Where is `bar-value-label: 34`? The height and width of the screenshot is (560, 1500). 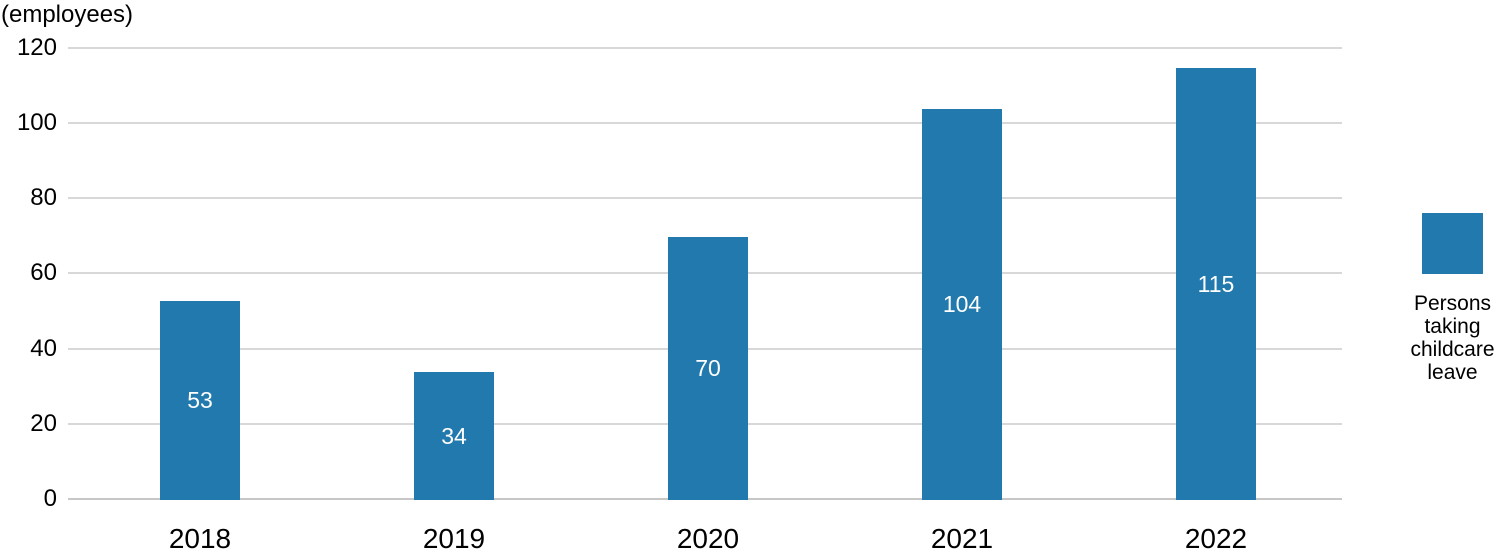
bar-value-label: 34 is located at coordinates (454, 435).